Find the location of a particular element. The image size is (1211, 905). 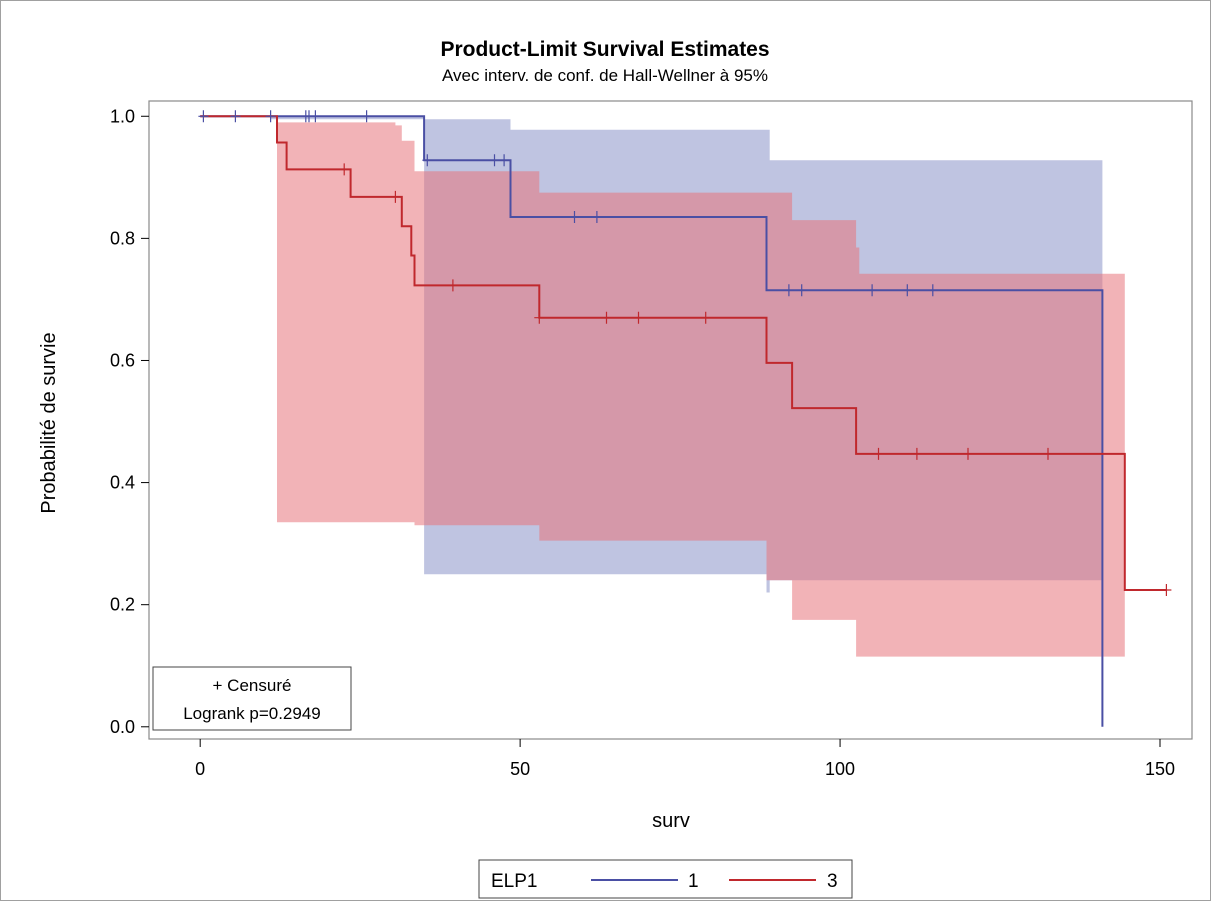

legend: ELP1 1 3 is located at coordinates (665, 879).